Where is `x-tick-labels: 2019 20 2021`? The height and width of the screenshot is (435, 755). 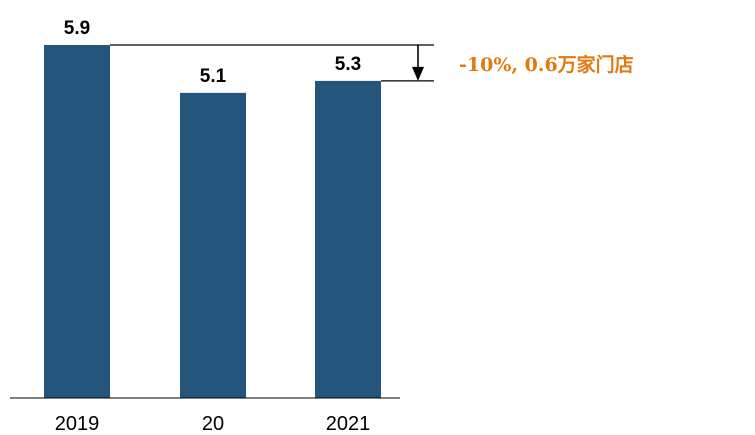
x-tick-labels: 2019 20 2021 is located at coordinates (213, 424).